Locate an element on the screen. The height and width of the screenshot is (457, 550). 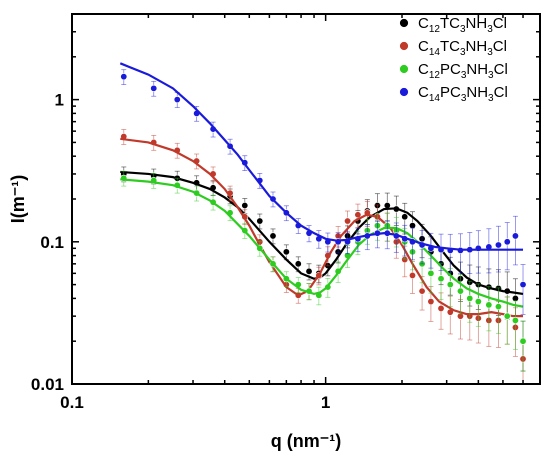
y-axis-title: I(m⁻¹) is located at coordinates (18, 199).